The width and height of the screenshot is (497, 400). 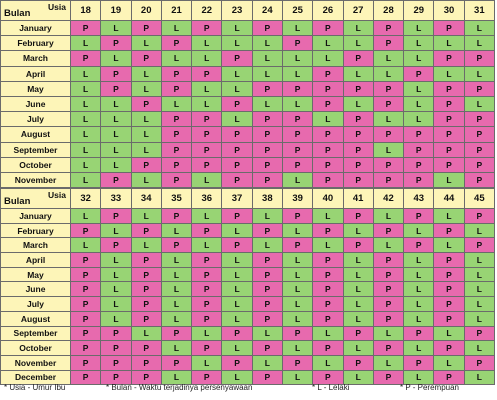 I want to click on age-header: 18, so click(x=85, y=10).